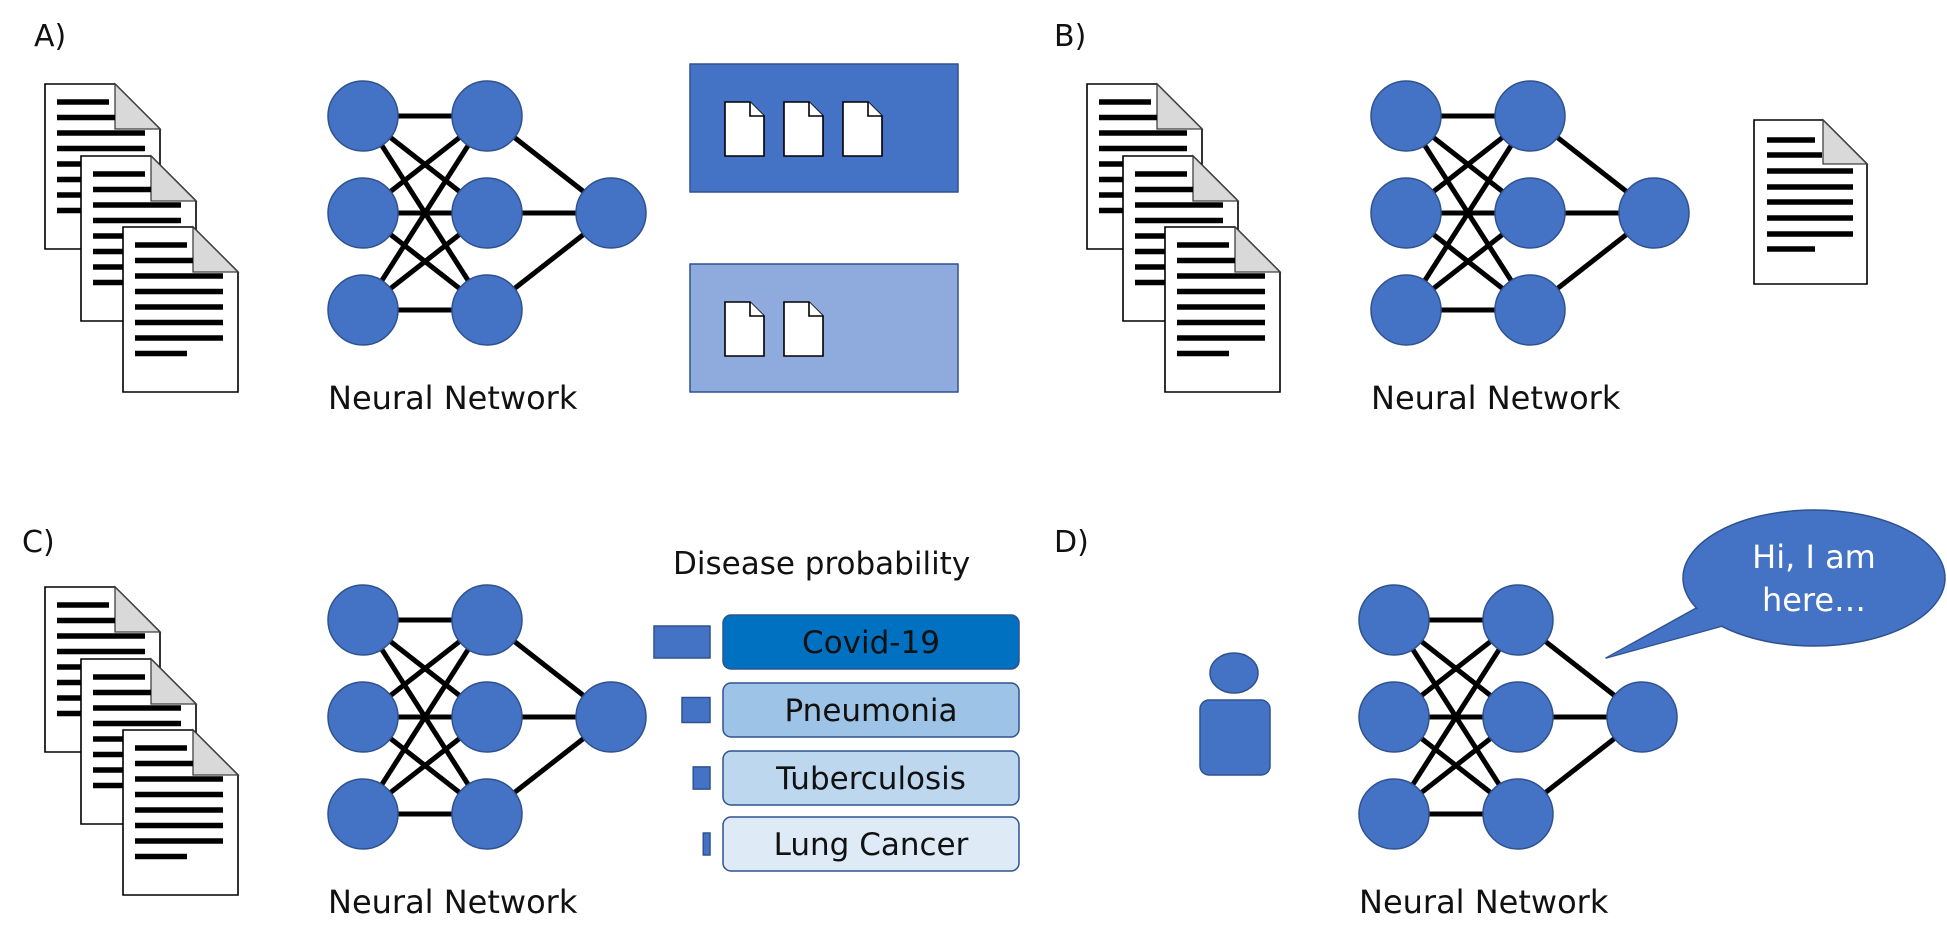 The height and width of the screenshot is (947, 1947). What do you see at coordinates (1496, 398) in the screenshot?
I see `nn-caption-b: Neural Network` at bounding box center [1496, 398].